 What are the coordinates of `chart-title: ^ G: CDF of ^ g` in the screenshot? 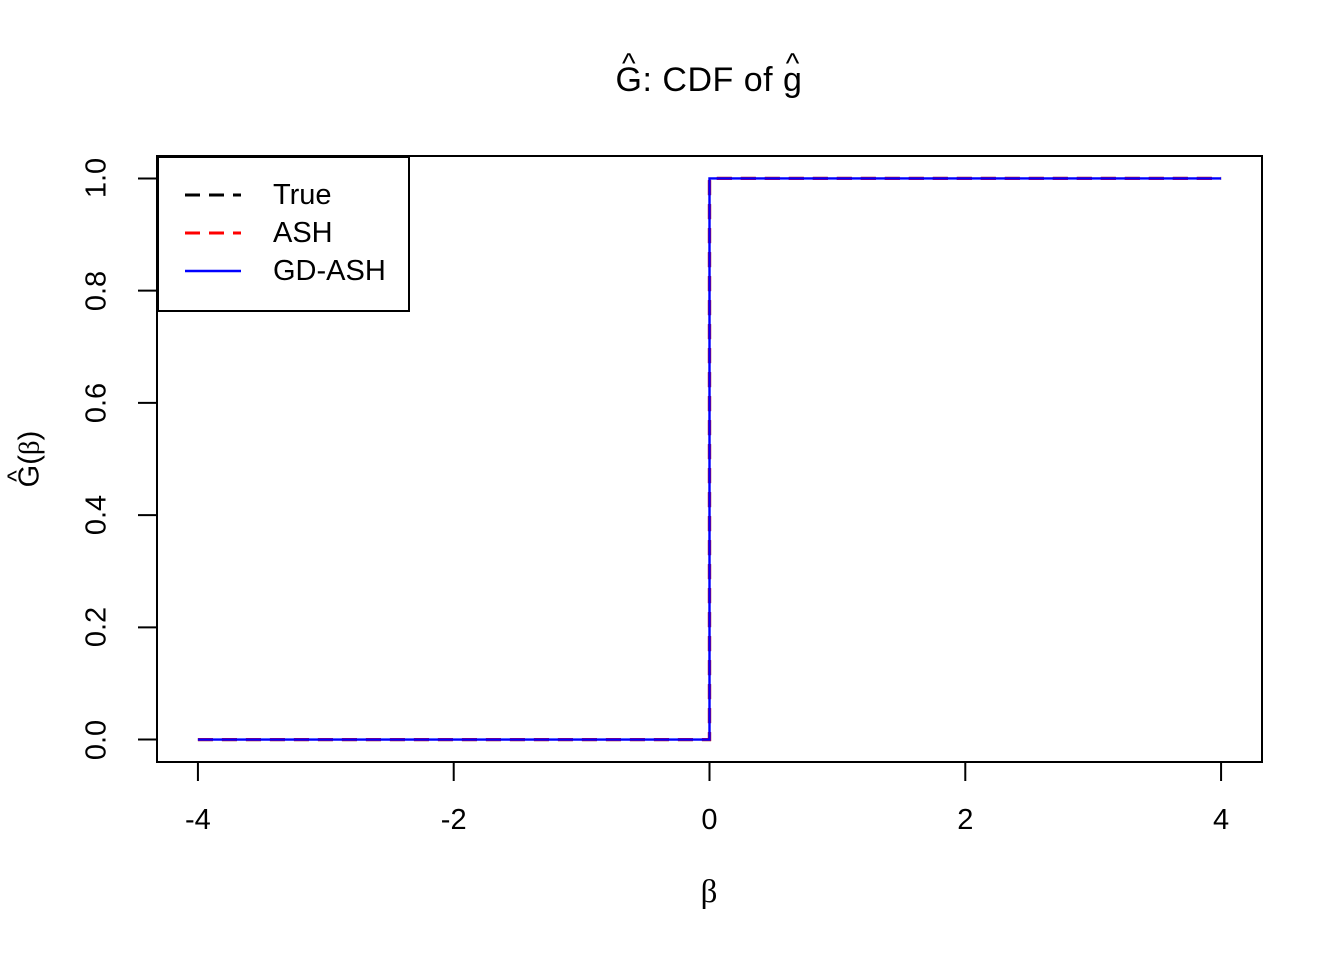 It's located at (709, 74).